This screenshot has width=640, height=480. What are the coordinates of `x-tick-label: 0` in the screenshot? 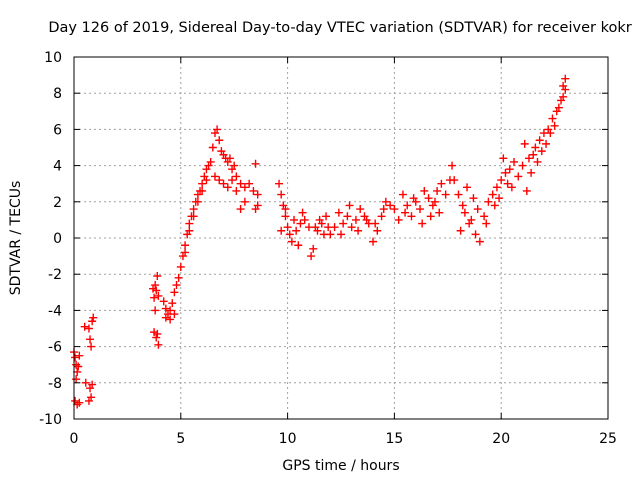 It's located at (74, 439).